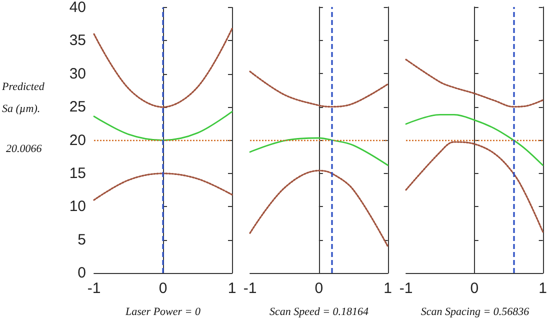  What do you see at coordinates (77, 140) in the screenshot?
I see `y-tick-label: 20` at bounding box center [77, 140].